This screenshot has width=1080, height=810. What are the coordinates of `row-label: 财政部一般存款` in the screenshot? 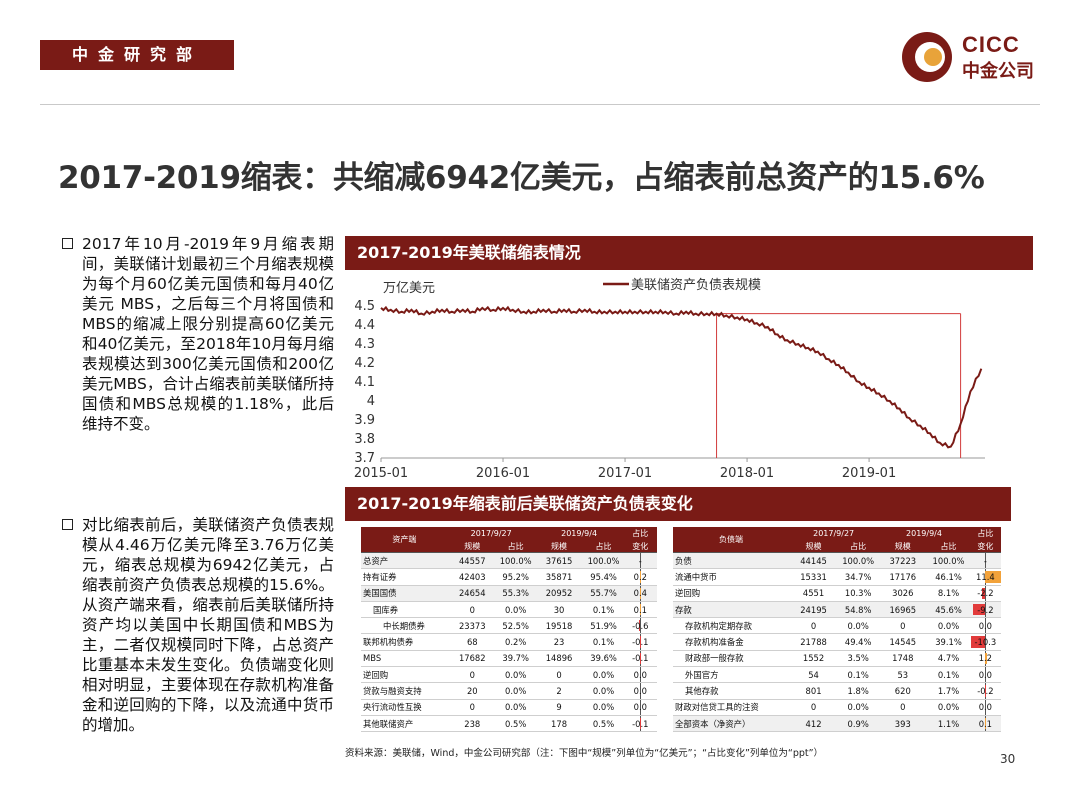 It's located at (731, 659).